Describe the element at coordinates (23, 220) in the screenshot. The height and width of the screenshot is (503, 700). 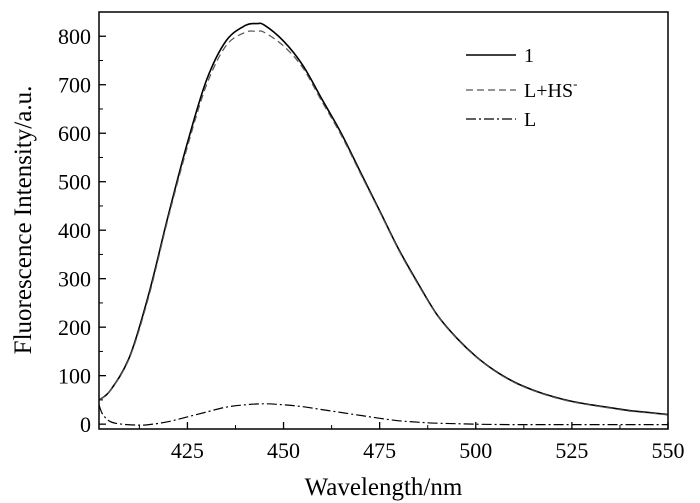
I see `y-axis-label: Fluorescence Intensity/a.u.` at that location.